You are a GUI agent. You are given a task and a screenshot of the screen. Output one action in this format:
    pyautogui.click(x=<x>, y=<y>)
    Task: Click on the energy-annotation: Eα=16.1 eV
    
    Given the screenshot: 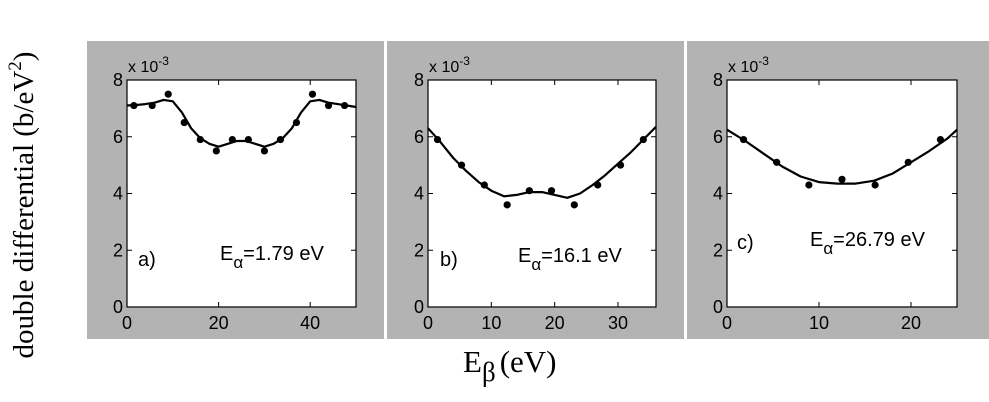 What is the action you would take?
    pyautogui.click(x=570, y=259)
    